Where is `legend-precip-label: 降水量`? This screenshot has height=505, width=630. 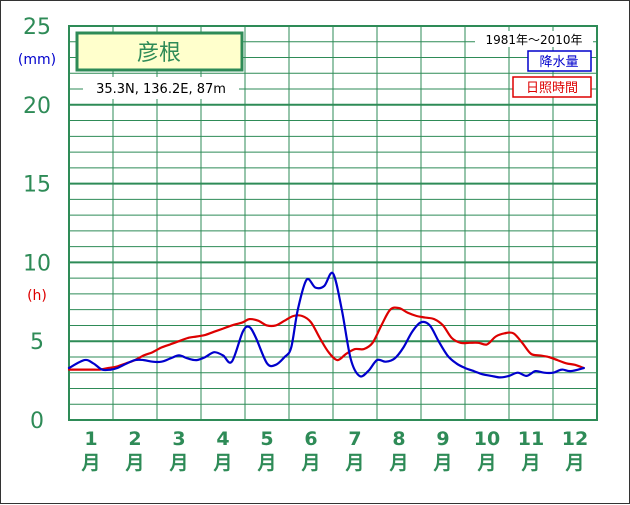 legend-precip-label: 降水量 is located at coordinates (558, 62).